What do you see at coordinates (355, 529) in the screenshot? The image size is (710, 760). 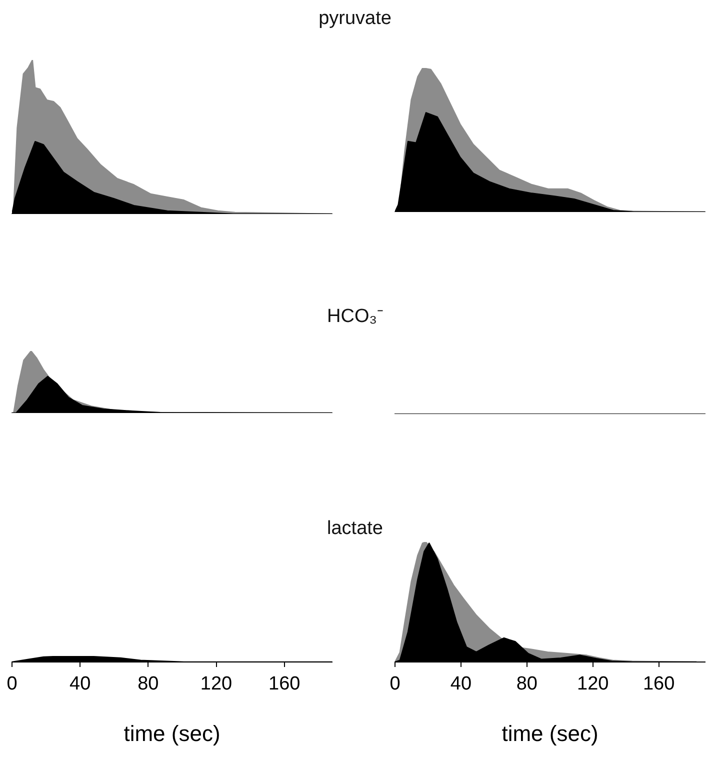 I see `chart-title: lactate` at bounding box center [355, 529].